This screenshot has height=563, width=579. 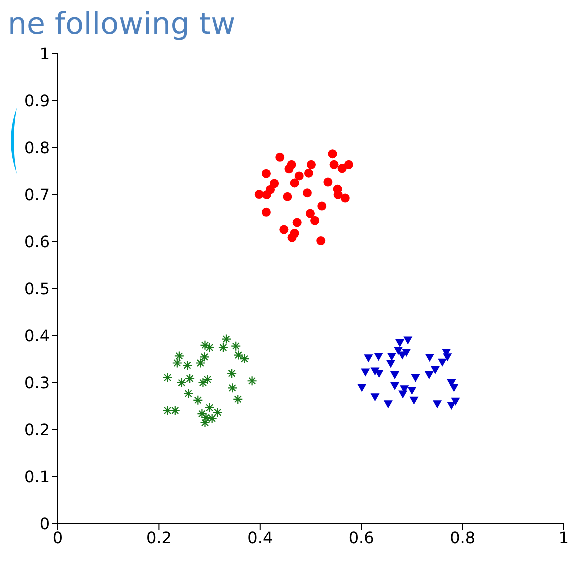 What do you see at coordinates (463, 538) in the screenshot?
I see `x-tick-label: 0.8` at bounding box center [463, 538].